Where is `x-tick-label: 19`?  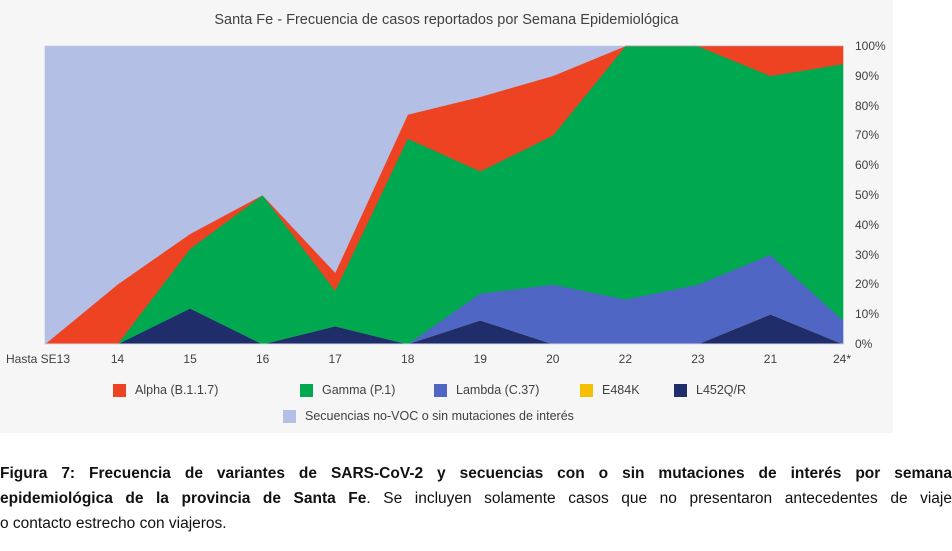
x-tick-label: 19 is located at coordinates (480, 359).